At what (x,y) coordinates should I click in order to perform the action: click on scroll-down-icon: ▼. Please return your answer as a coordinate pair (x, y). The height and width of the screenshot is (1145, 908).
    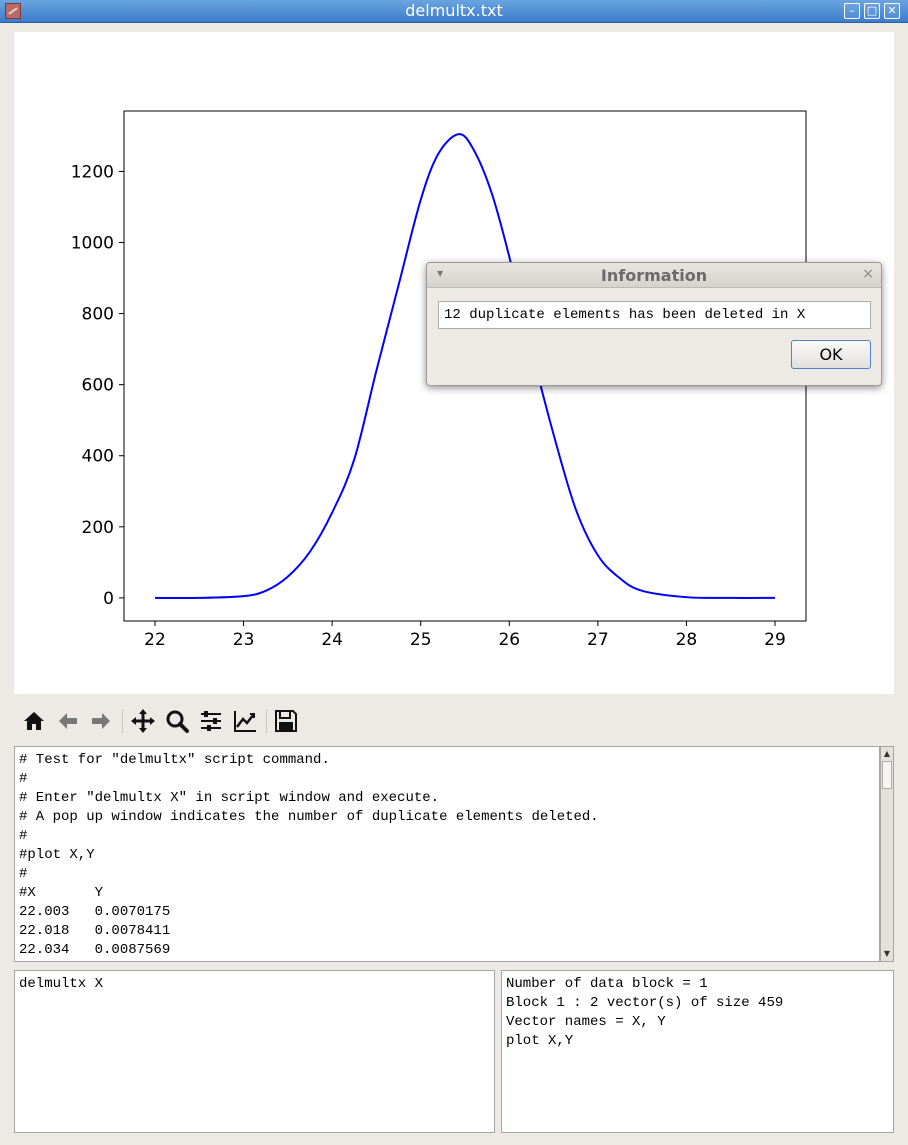
    Looking at the image, I should click on (887, 953).